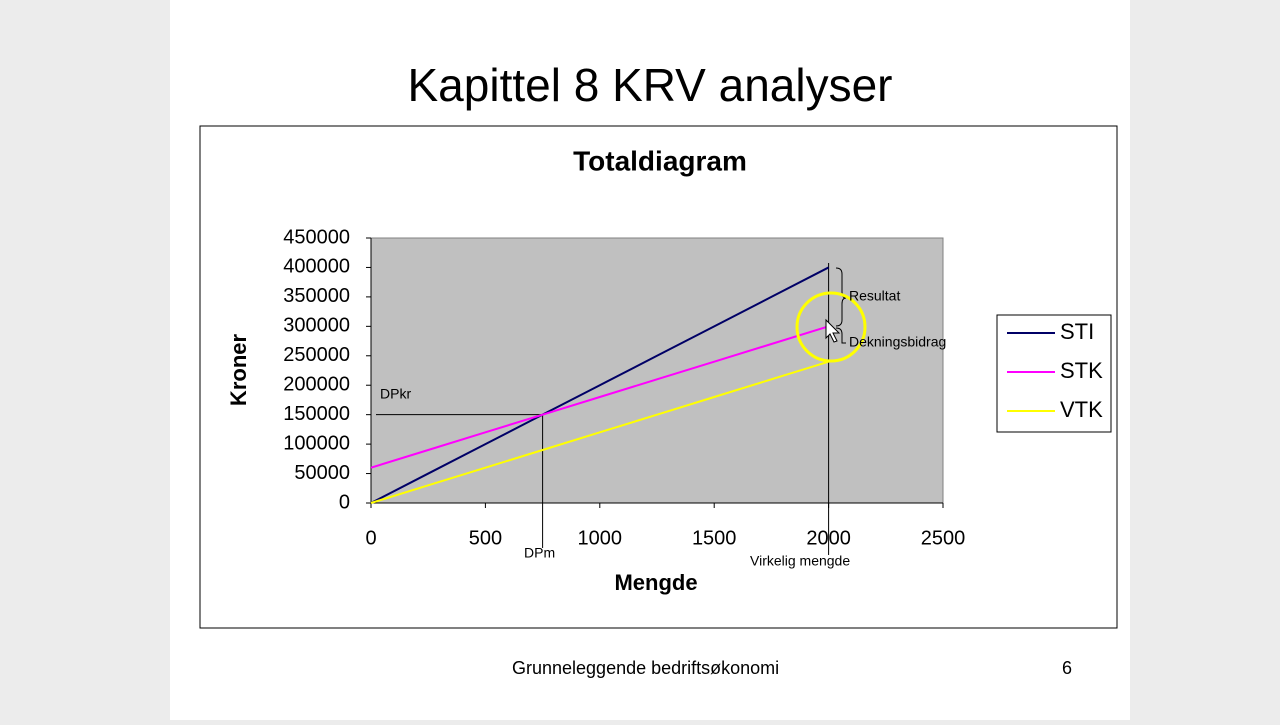 This screenshot has width=1280, height=725. What do you see at coordinates (650, 85) in the screenshot?
I see `slide-title: Kapittel 8 KRV analyser` at bounding box center [650, 85].